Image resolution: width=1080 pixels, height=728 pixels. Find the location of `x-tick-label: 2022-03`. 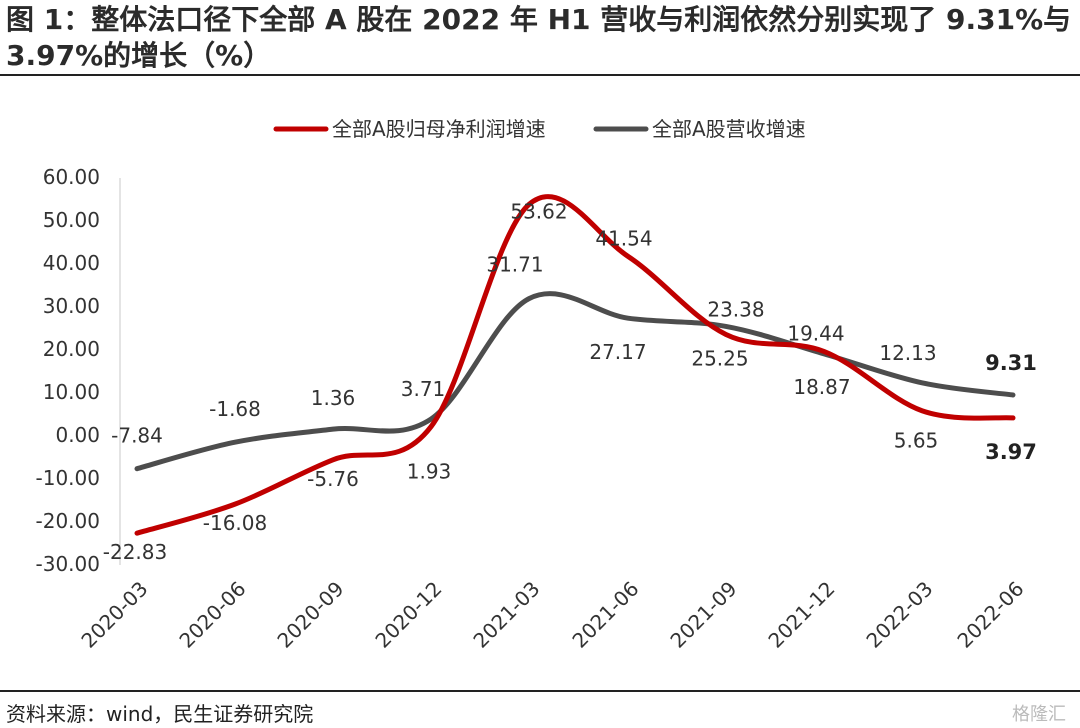

x-tick-label: 2022-03 is located at coordinates (899, 615).